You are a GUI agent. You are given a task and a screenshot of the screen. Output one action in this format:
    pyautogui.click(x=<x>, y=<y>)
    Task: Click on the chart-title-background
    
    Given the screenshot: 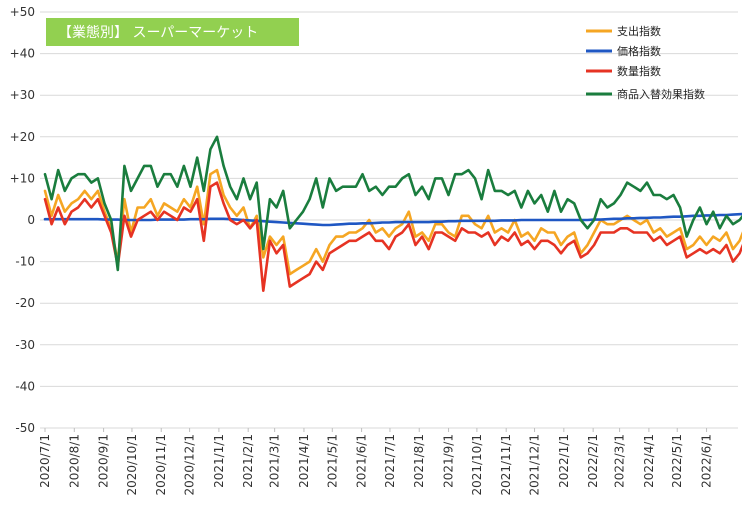 What is the action you would take?
    pyautogui.click(x=172, y=32)
    